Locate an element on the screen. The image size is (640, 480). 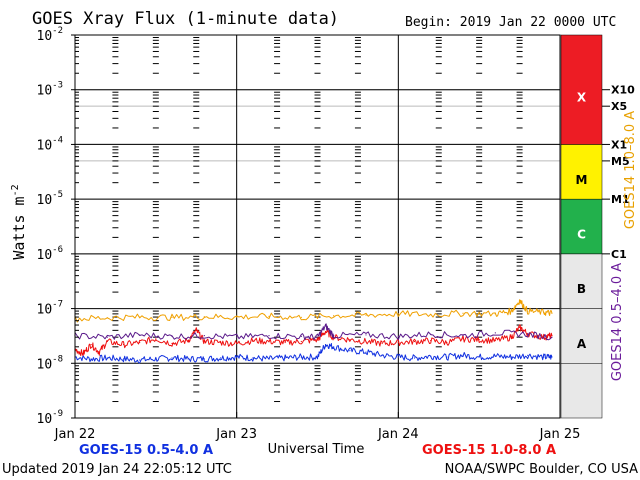
updated-timestamp: Updated 2019 Jan 24 22:05:12 UTC is located at coordinates (117, 469).